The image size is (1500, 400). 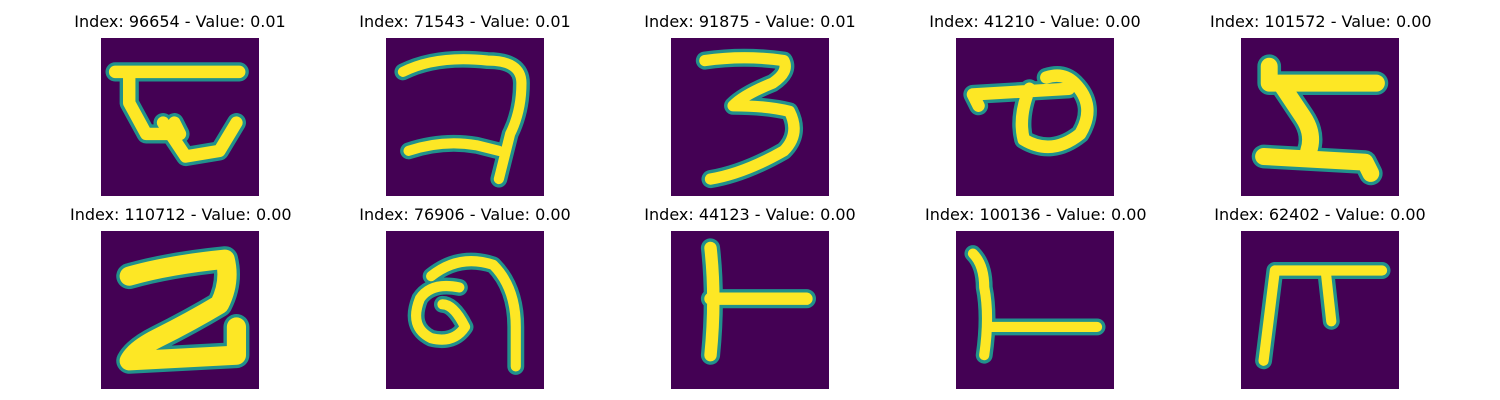 What do you see at coordinates (180, 21) in the screenshot?
I see `panel-title: Index: 96654 - Value: 0.01` at bounding box center [180, 21].